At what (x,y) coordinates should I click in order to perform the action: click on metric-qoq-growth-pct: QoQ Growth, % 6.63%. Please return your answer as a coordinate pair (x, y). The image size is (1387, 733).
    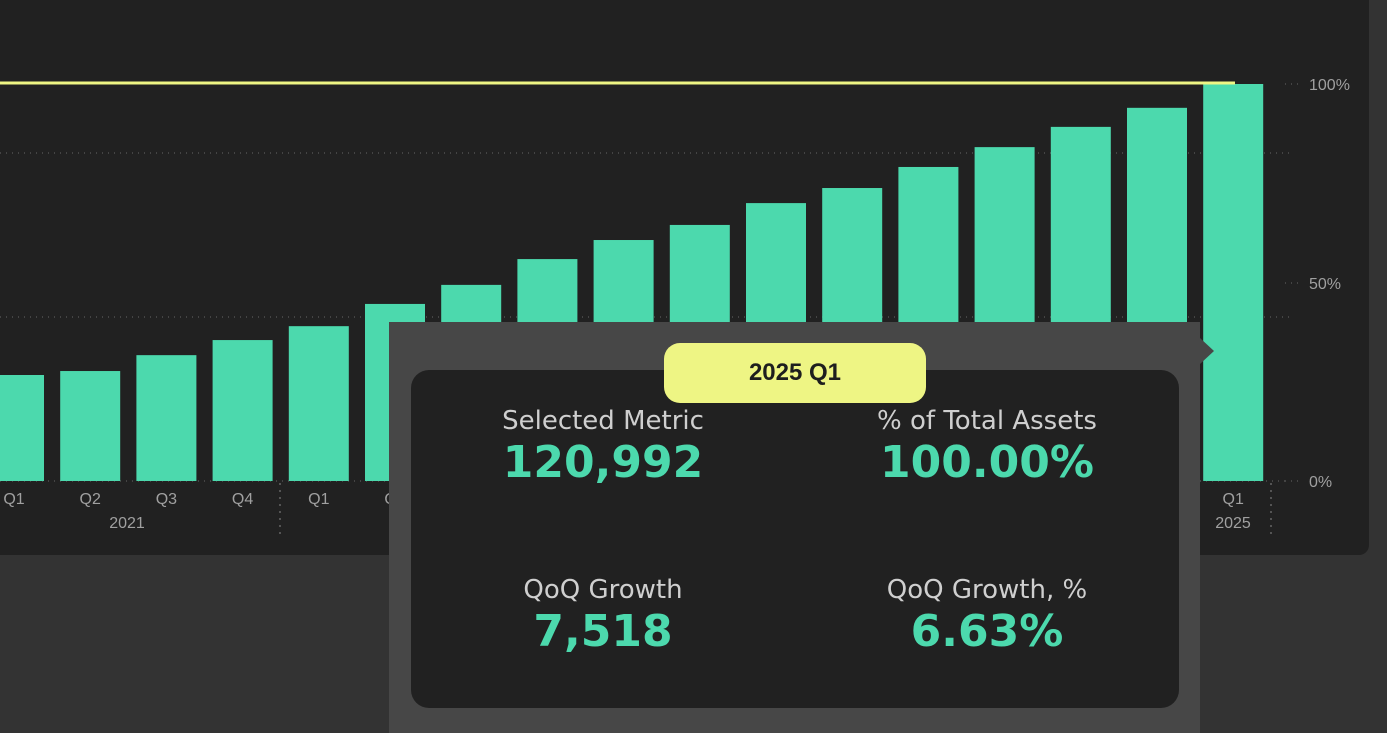
    Looking at the image, I should click on (987, 615).